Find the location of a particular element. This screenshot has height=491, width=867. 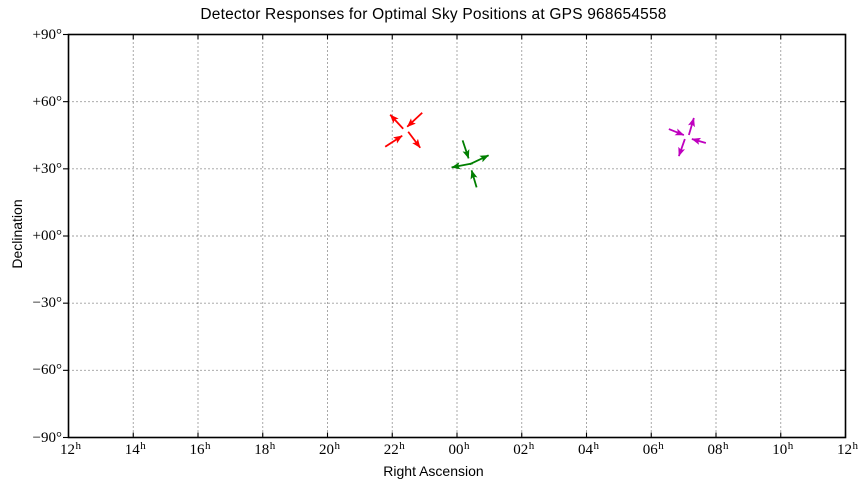

magenta-cluster is located at coordinates (687, 137).